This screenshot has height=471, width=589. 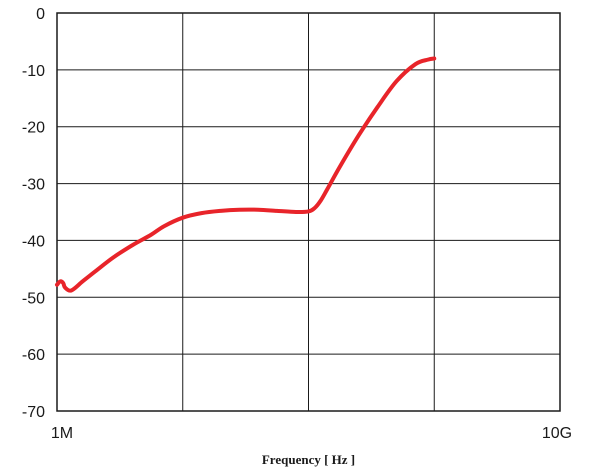 I want to click on y-tick-label-5: -50, so click(x=33, y=298).